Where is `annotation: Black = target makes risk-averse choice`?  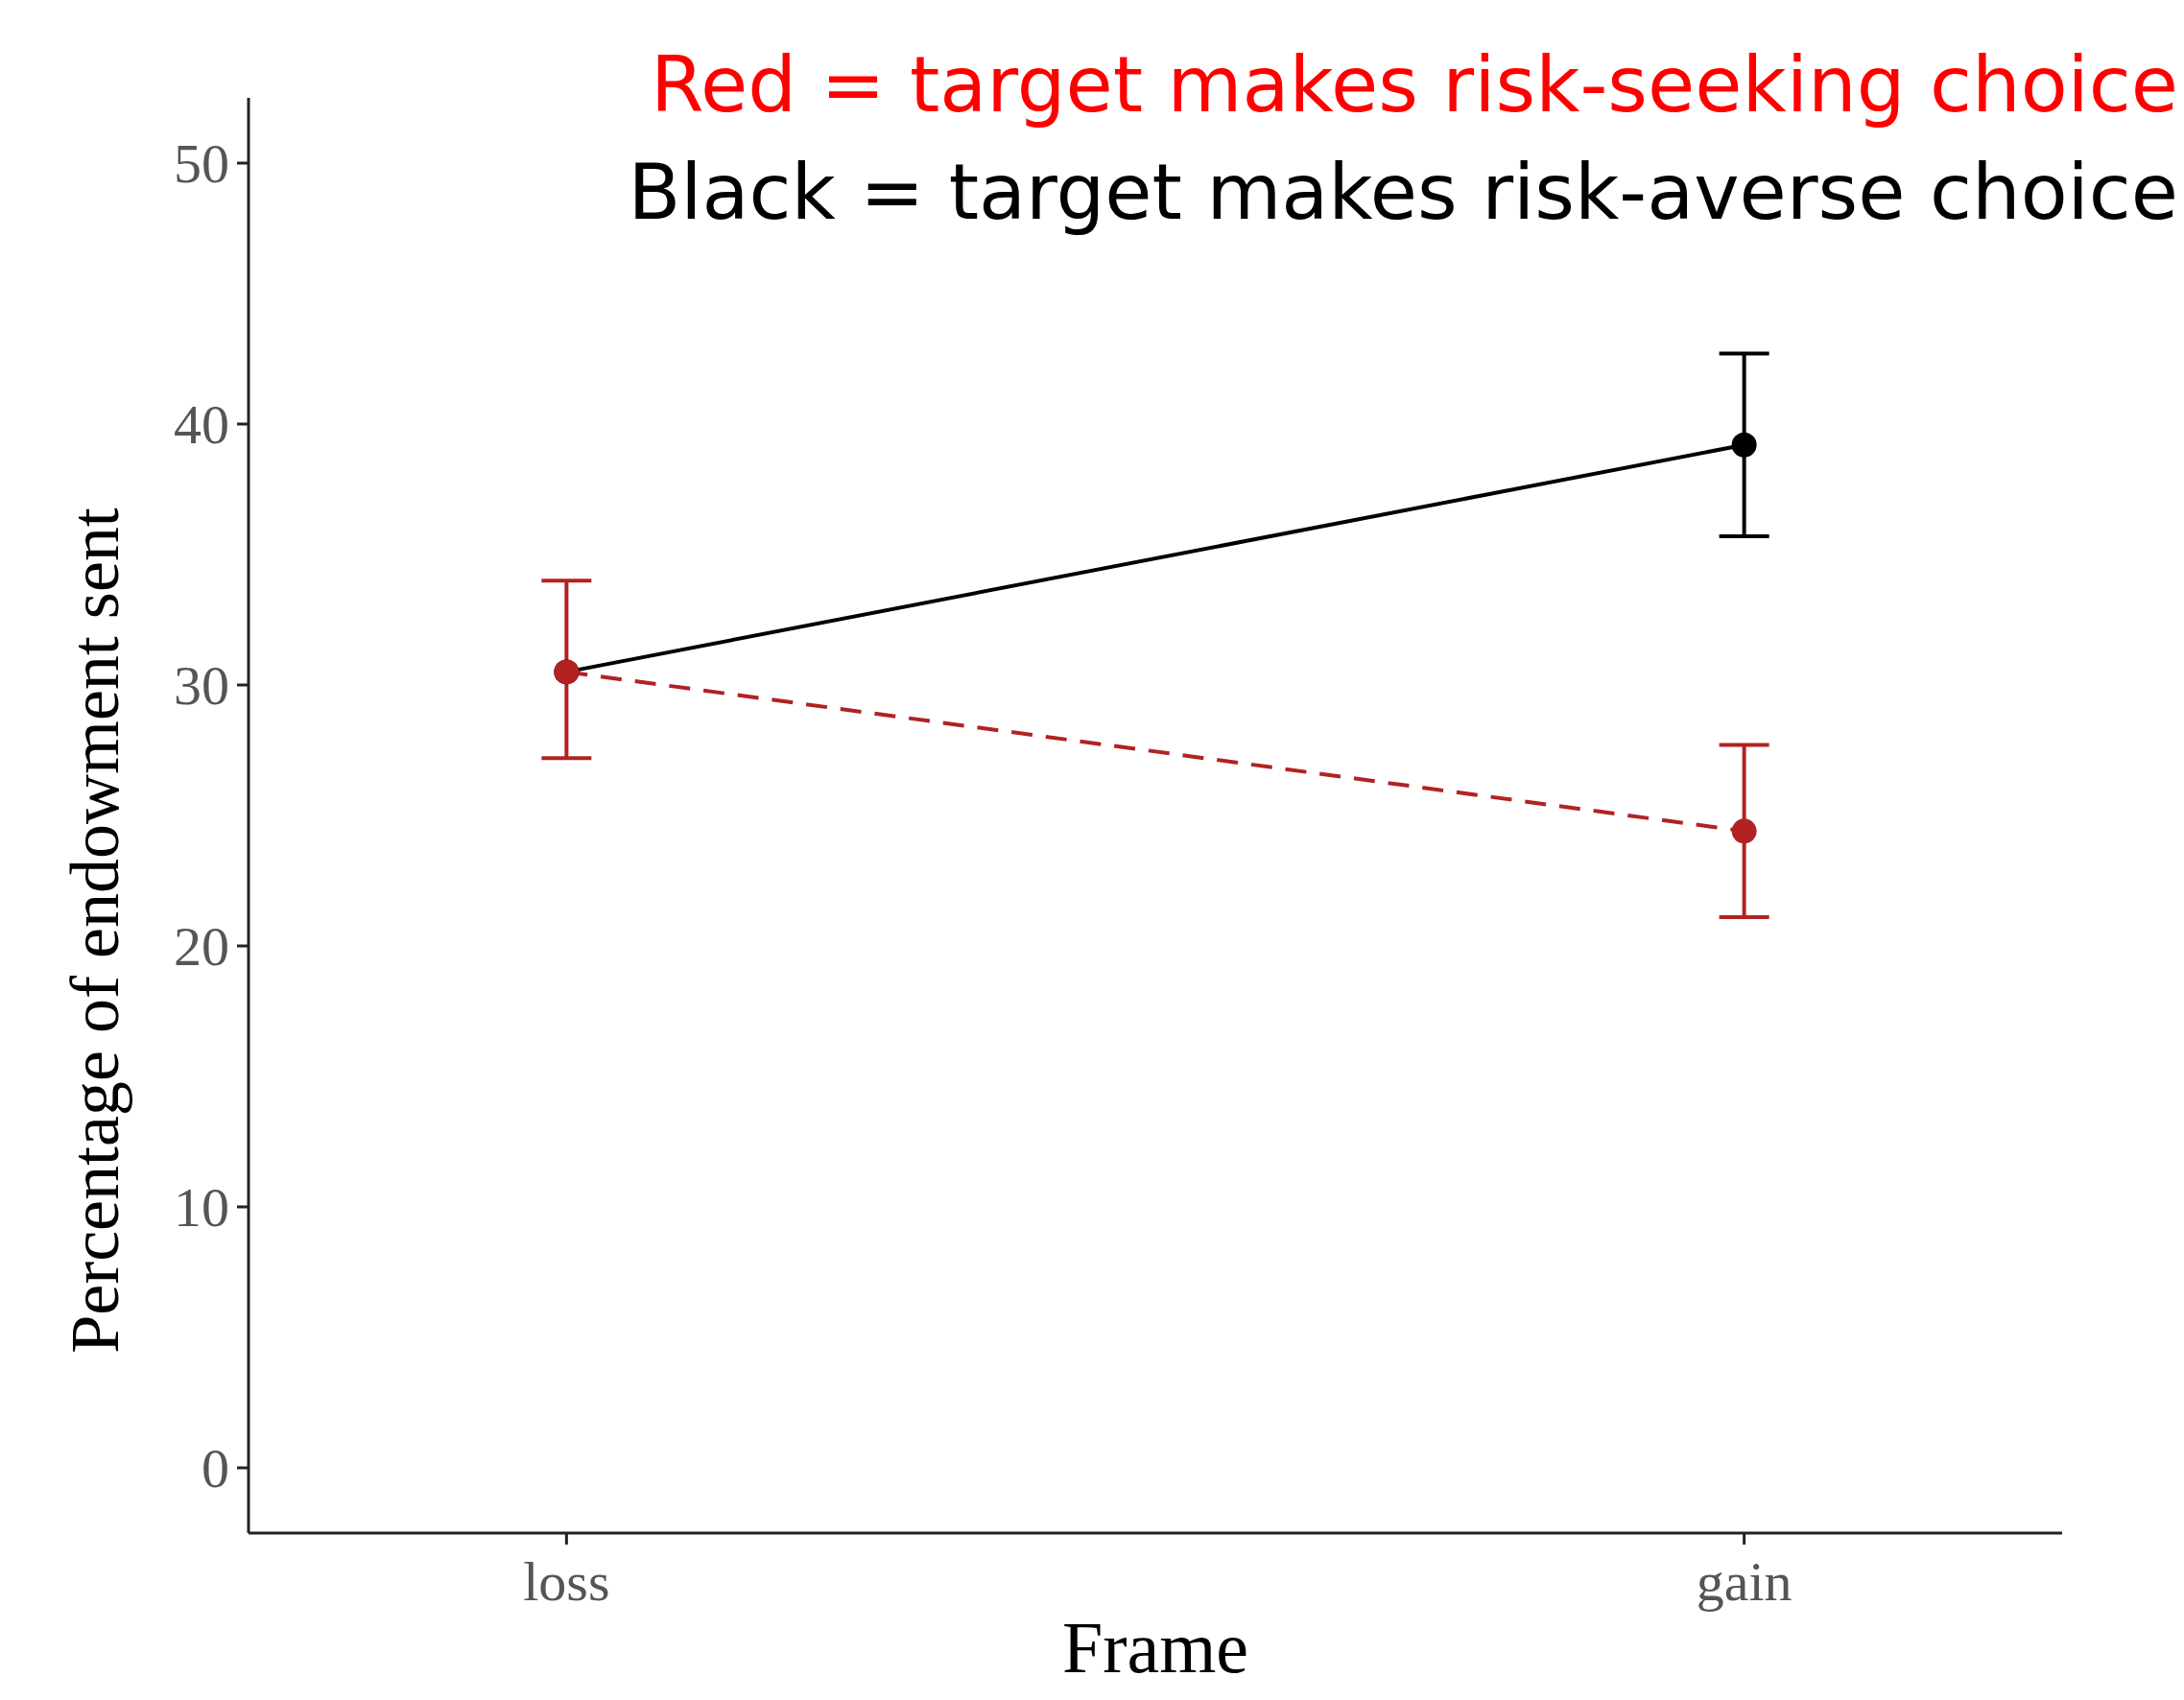 annotation: Black = target makes risk-averse choice is located at coordinates (1403, 192).